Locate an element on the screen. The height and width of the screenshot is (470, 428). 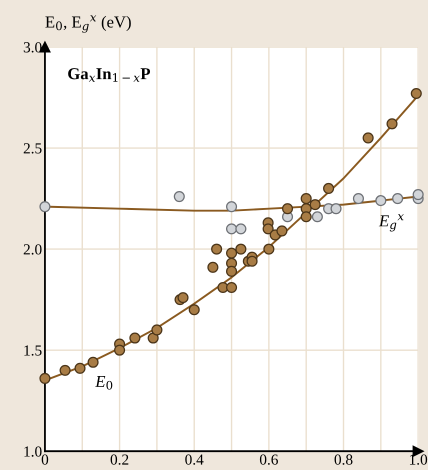
text: Ga$_{x}$In$_{1−x}$P is located at coordinates (109, 75).